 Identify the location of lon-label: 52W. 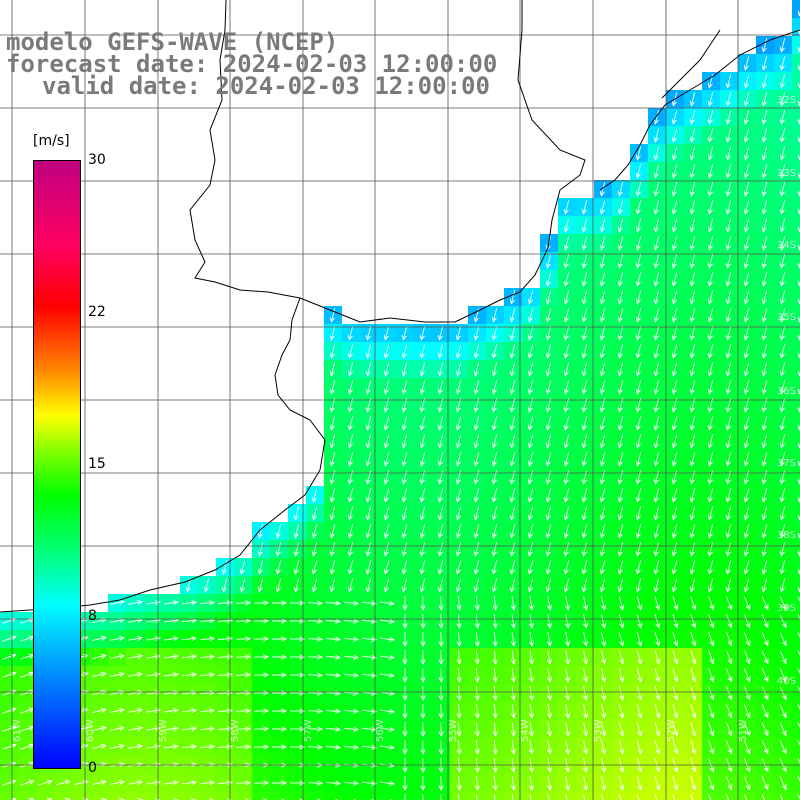
(671, 730).